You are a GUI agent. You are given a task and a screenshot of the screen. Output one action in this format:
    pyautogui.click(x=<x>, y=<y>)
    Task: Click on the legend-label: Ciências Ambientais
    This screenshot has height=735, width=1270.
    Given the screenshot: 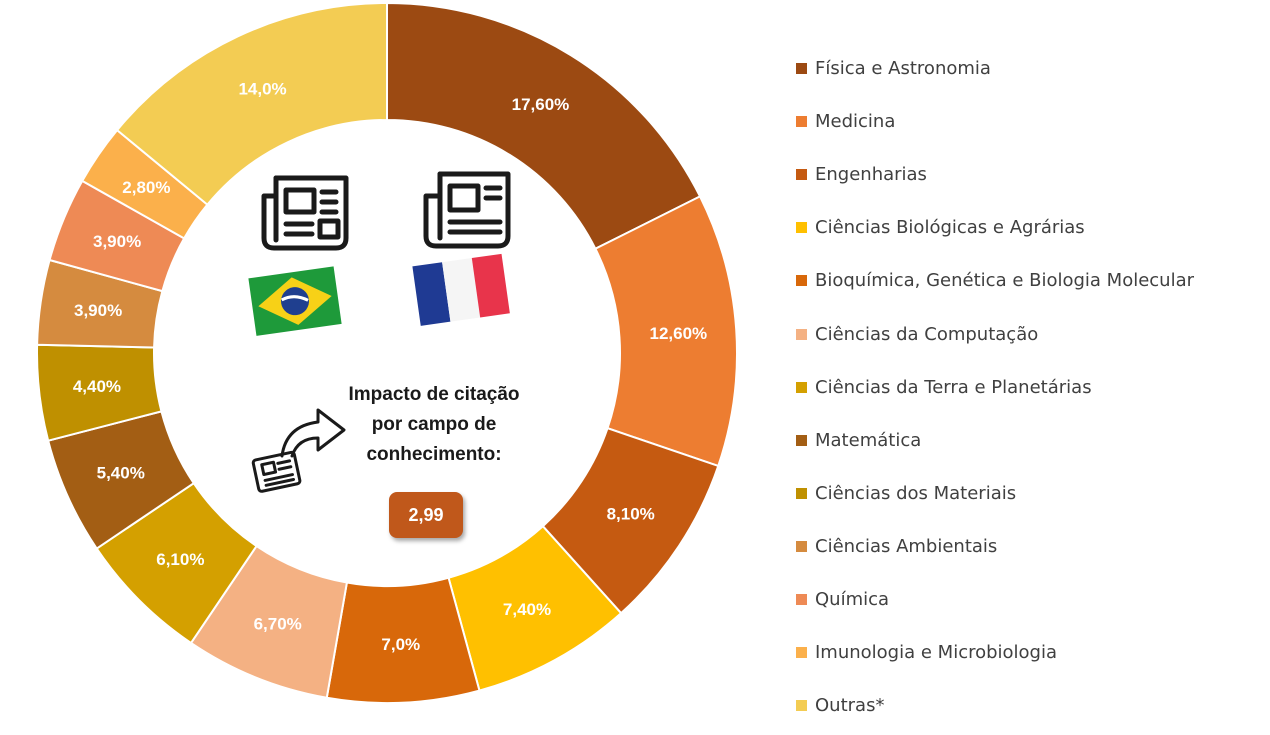 What is the action you would take?
    pyautogui.click(x=906, y=546)
    